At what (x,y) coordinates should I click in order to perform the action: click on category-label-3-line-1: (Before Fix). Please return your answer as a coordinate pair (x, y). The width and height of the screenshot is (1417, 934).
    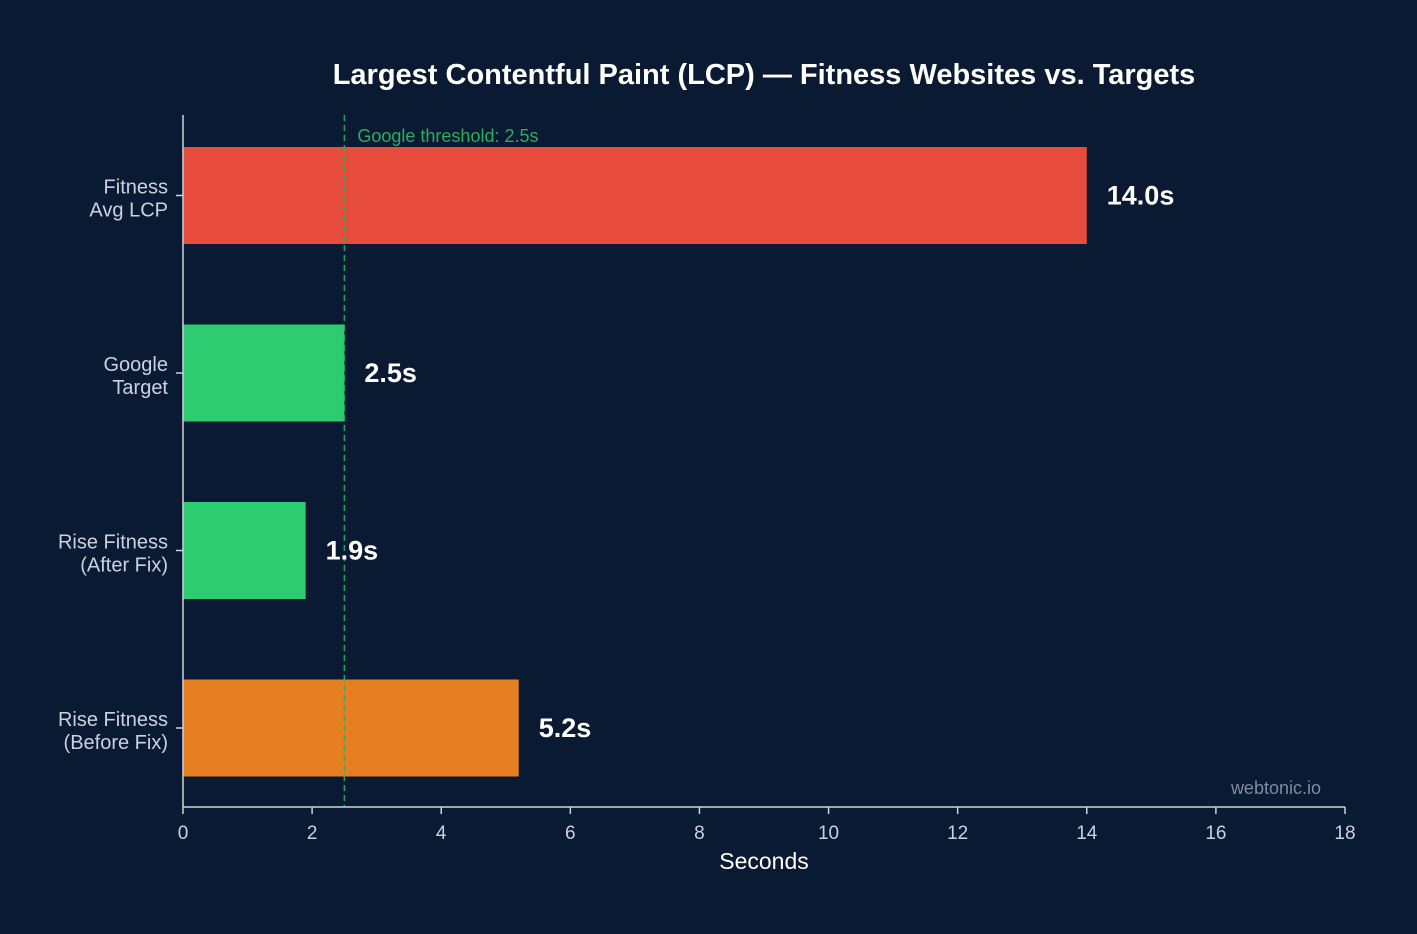
    Looking at the image, I should click on (116, 743).